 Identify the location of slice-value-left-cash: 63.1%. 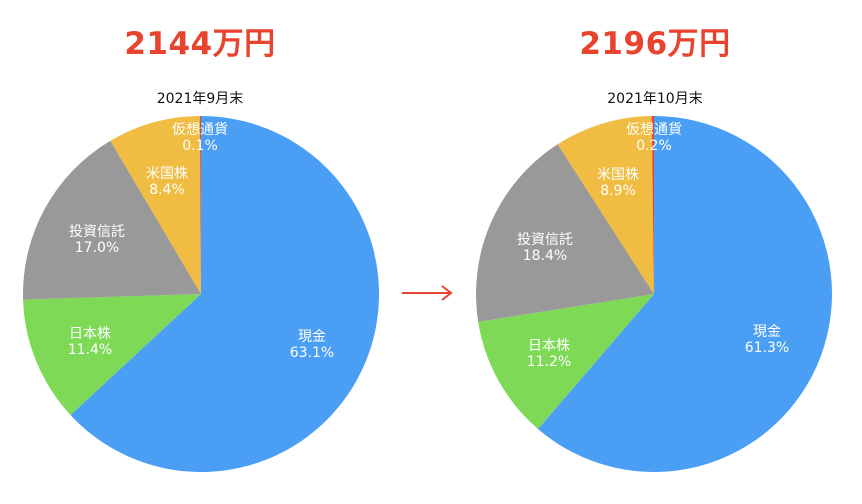
(312, 353).